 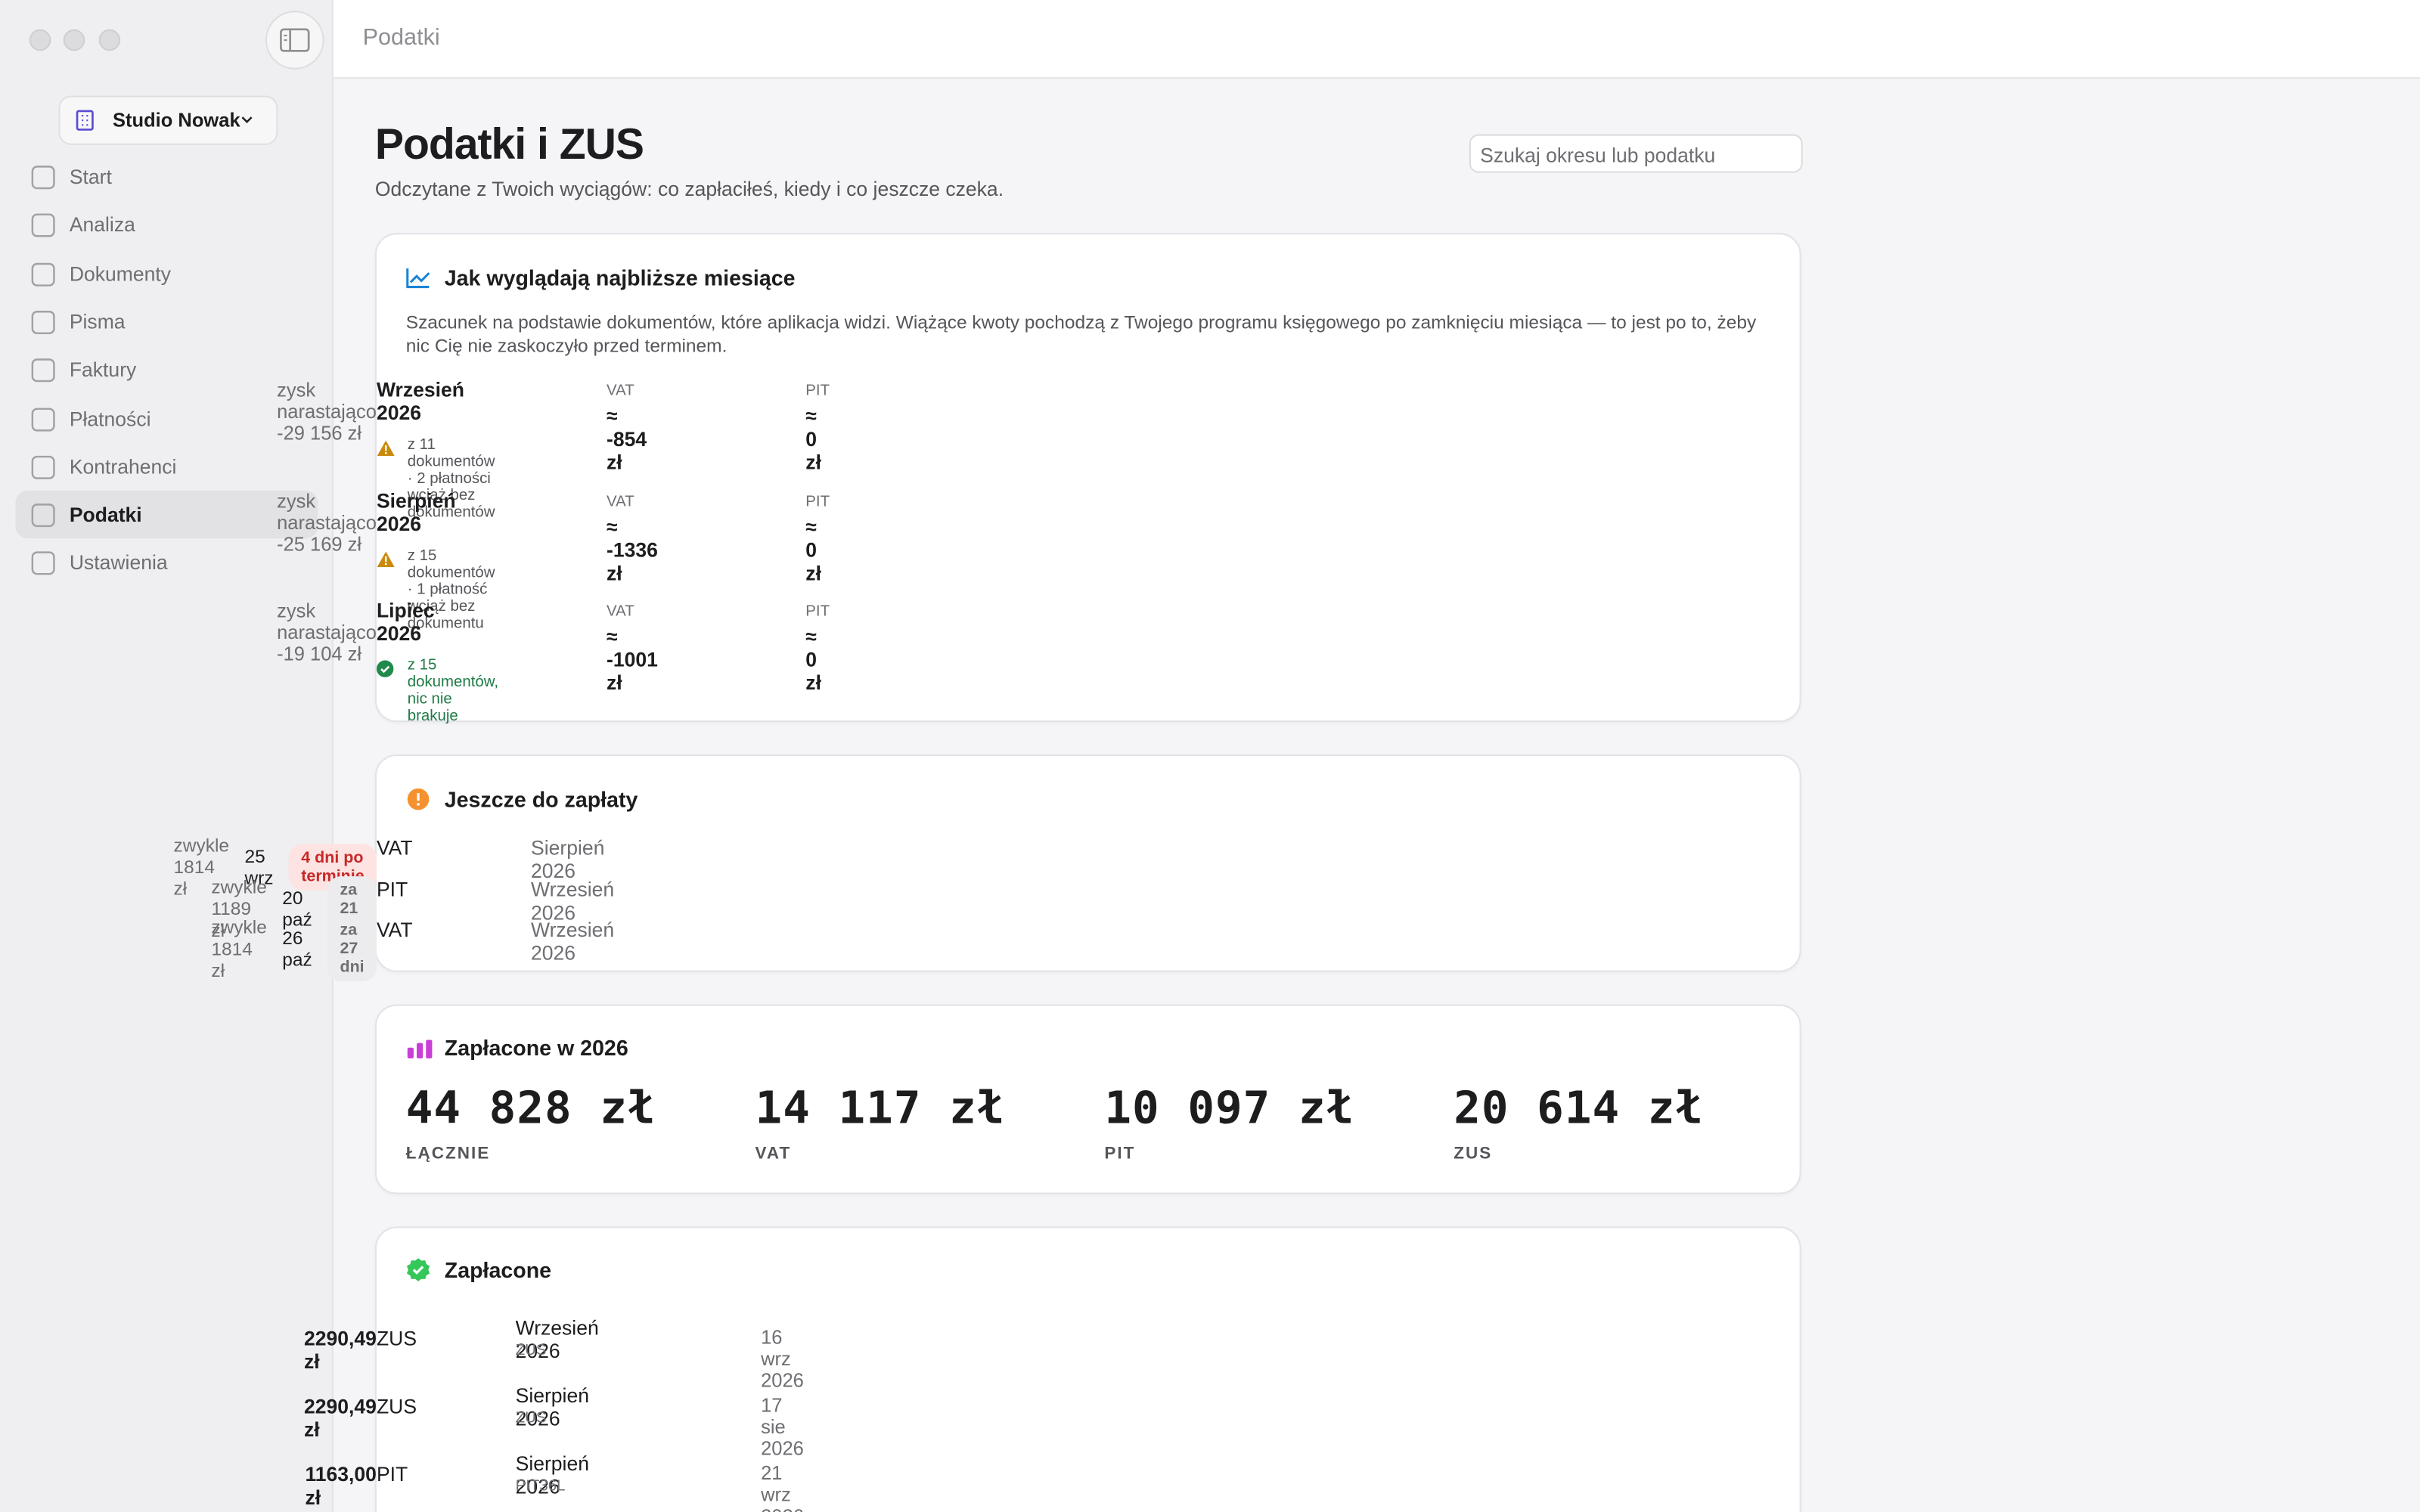 I want to click on payment-date: 17 sie 2026, so click(x=782, y=1427).